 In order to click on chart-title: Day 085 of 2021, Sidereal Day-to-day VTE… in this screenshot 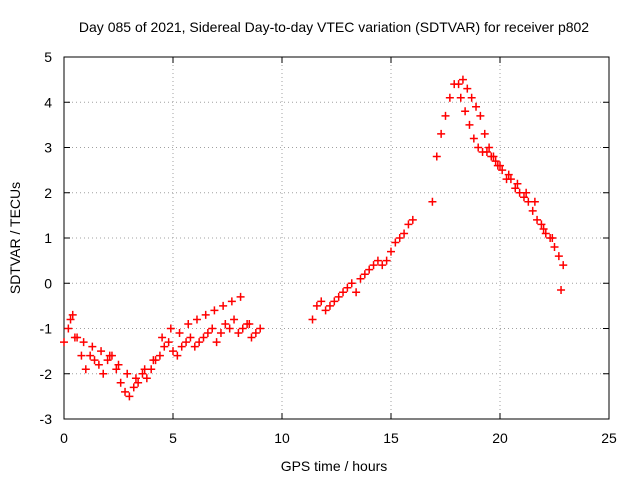, I will do `click(334, 27)`.